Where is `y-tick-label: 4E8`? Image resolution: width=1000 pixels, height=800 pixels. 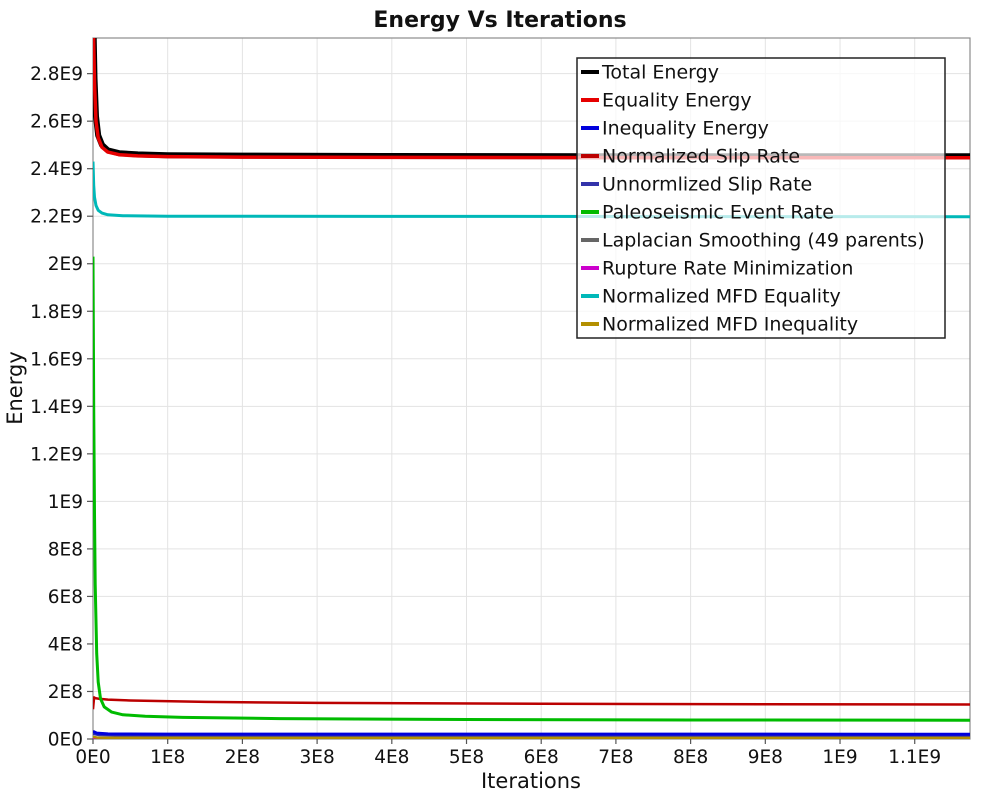
y-tick-label: 4E8 is located at coordinates (65, 644).